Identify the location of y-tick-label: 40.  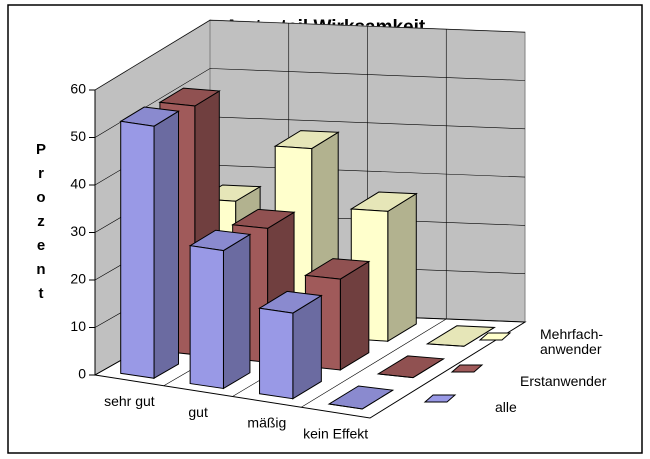
(78, 184).